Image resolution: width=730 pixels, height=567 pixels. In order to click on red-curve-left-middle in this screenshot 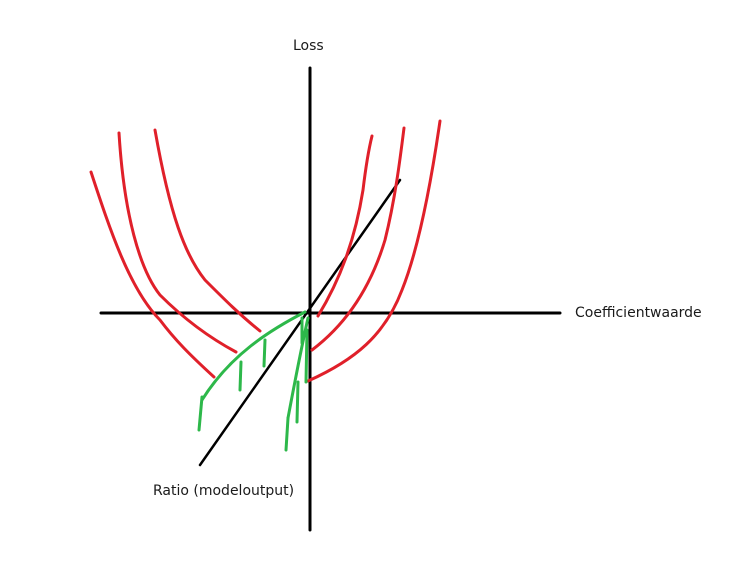, I will do `click(177, 242)`.